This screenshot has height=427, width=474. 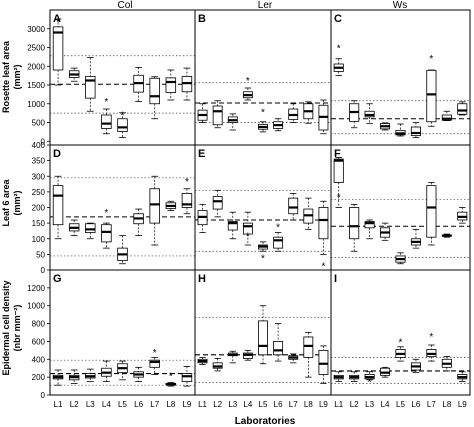 What do you see at coordinates (39, 341) in the screenshot?
I see `y-tick-label: 600` at bounding box center [39, 341].